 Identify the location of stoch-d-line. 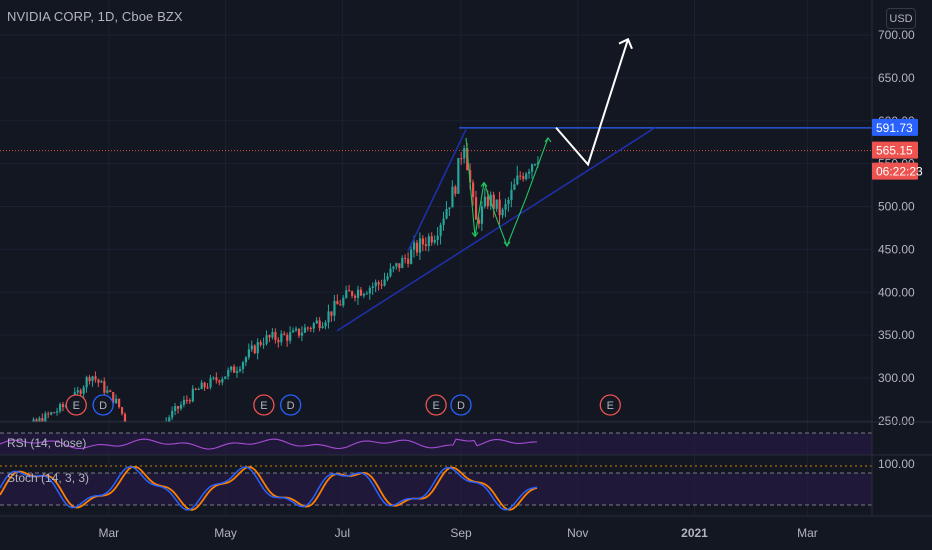
(269, 488).